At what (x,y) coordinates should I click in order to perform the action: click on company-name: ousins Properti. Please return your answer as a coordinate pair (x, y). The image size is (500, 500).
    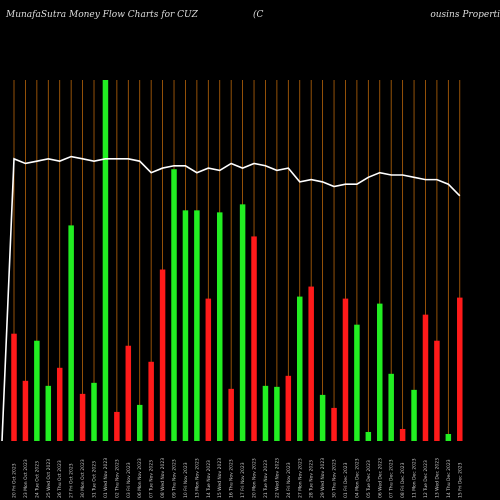
    Looking at the image, I should click on (465, 15).